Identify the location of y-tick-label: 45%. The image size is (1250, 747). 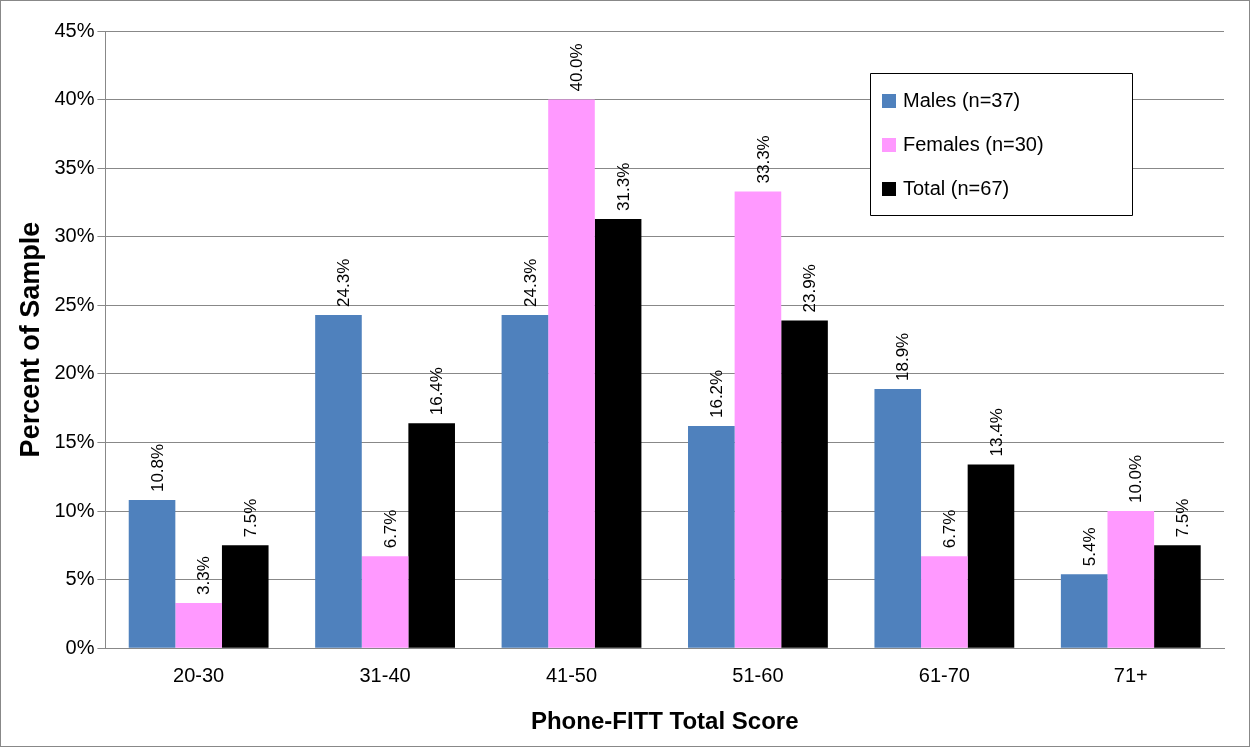
(74, 29).